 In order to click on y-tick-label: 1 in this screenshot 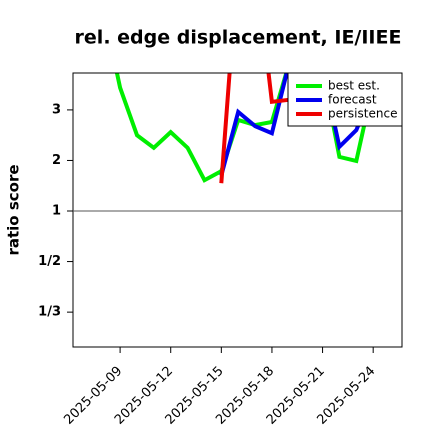, I will do `click(56, 211)`.